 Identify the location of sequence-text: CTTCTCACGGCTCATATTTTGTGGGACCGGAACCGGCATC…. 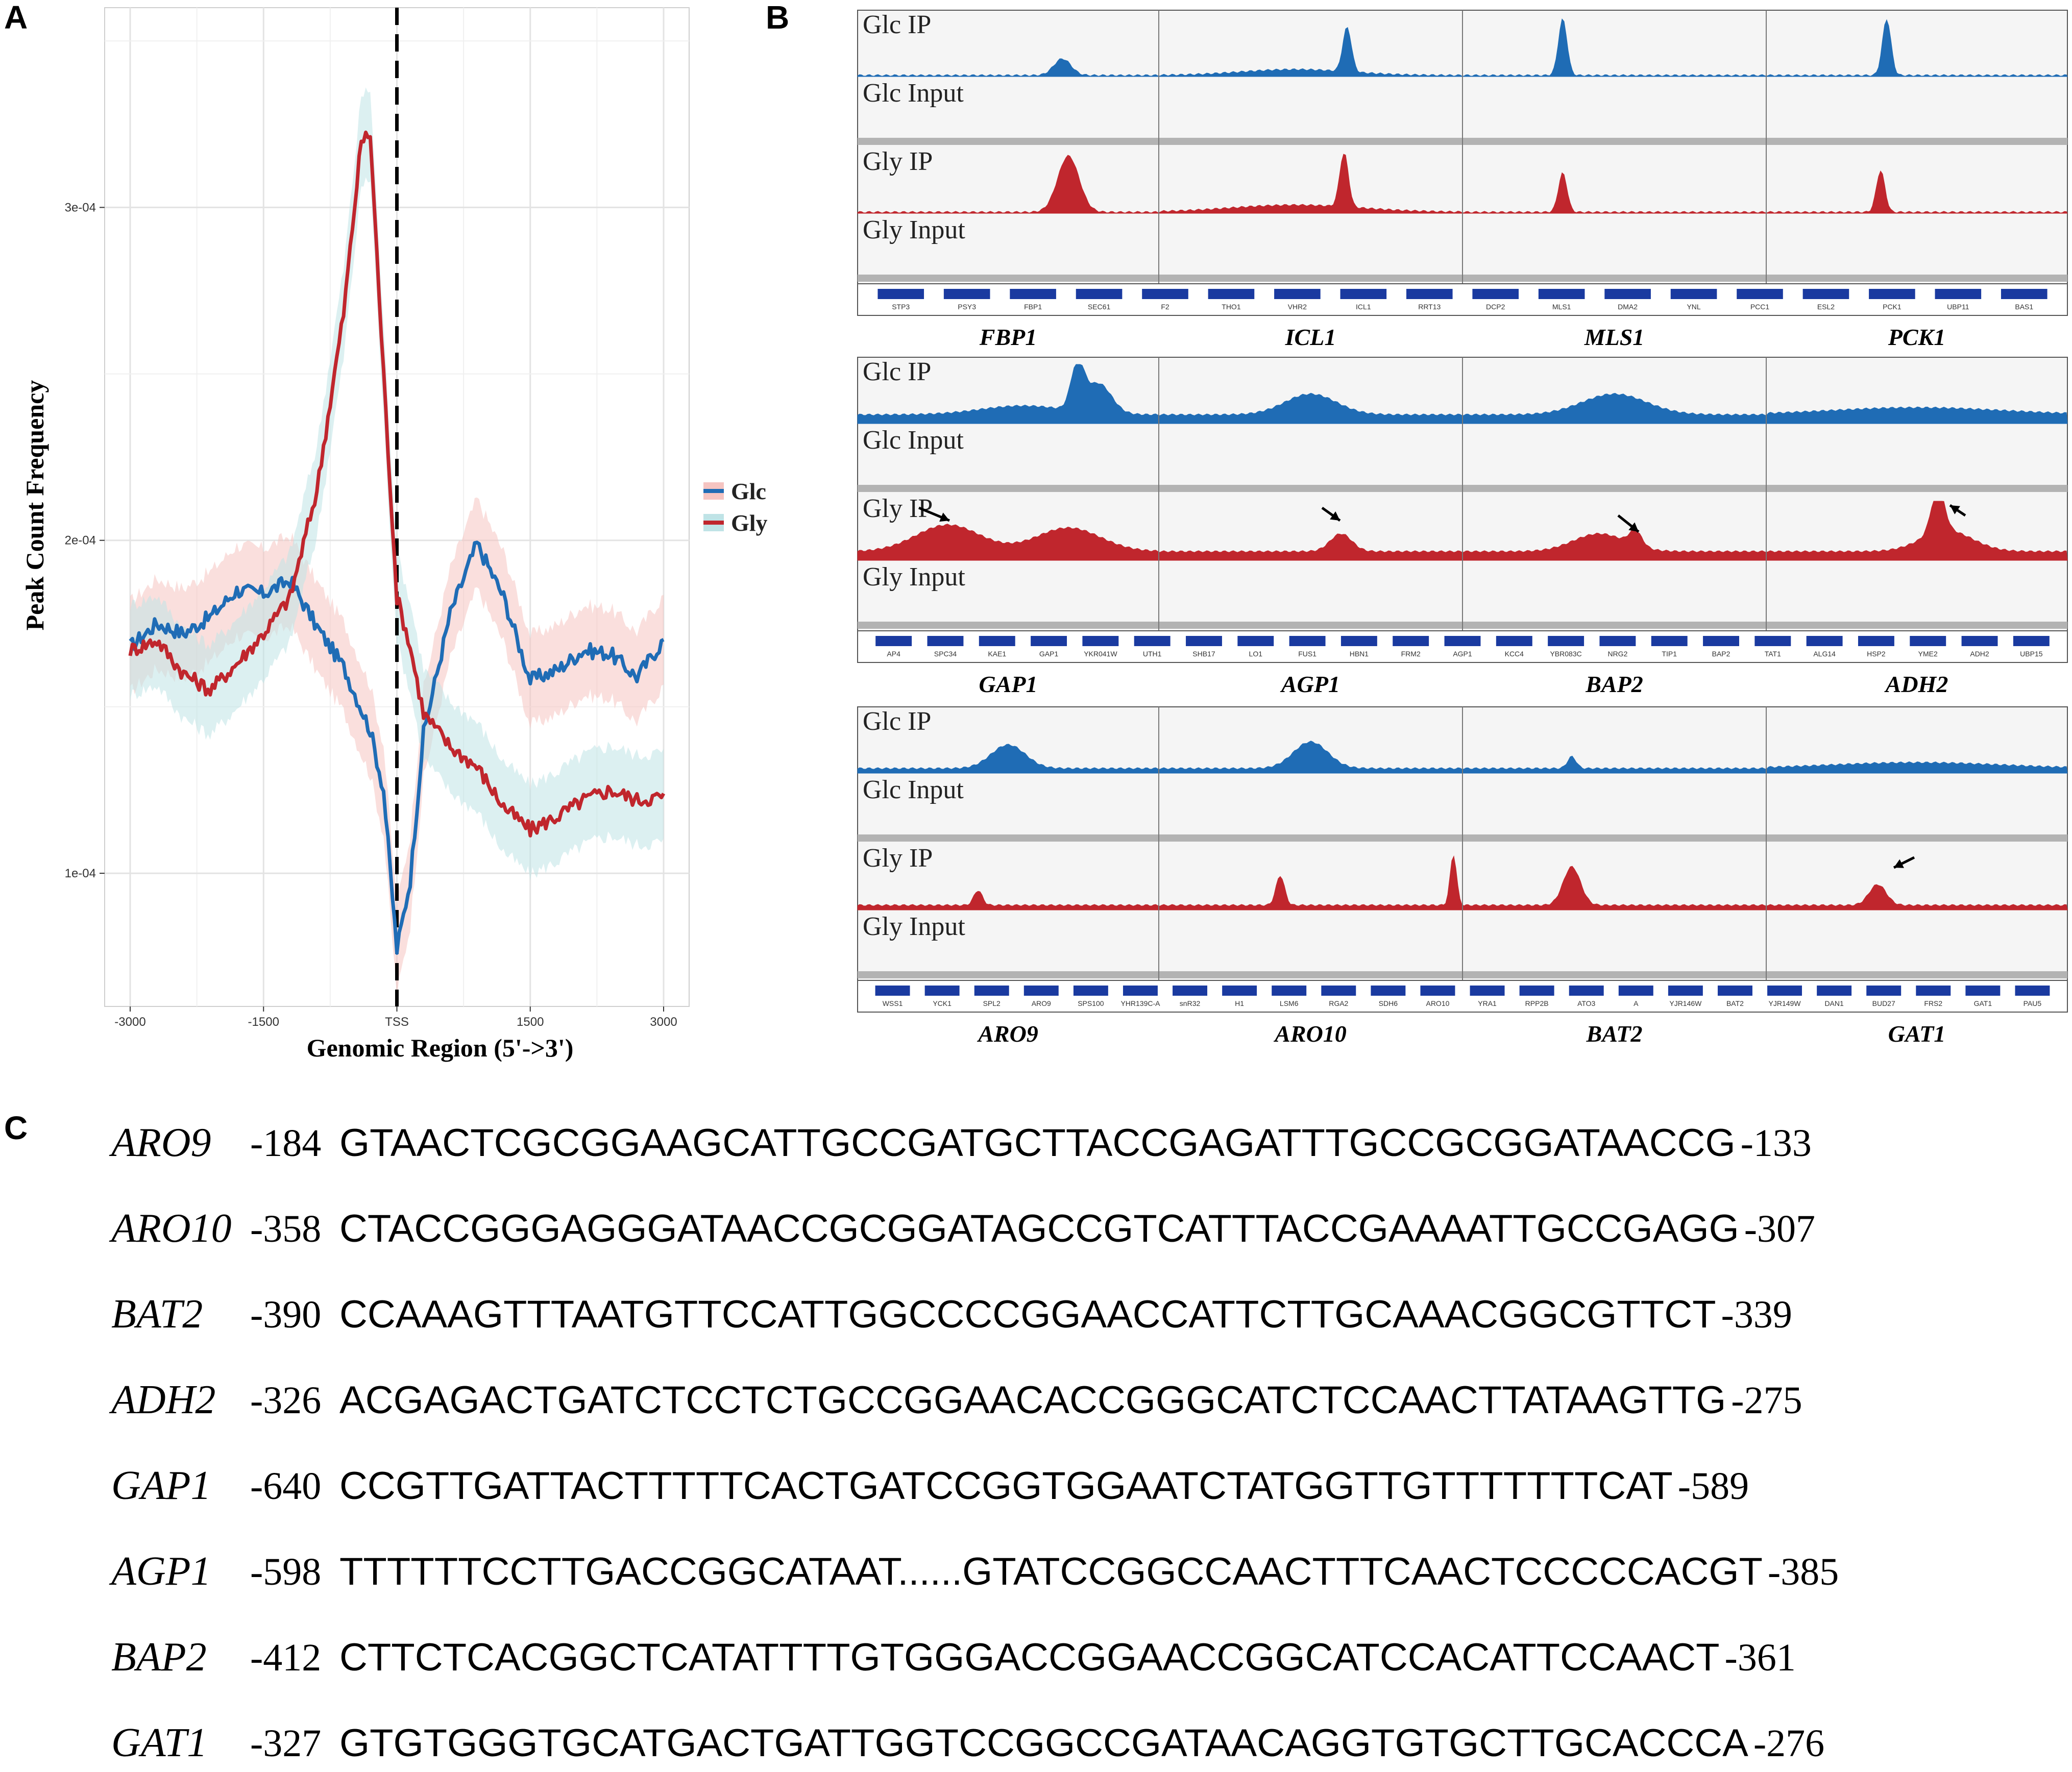
(1029, 1657).